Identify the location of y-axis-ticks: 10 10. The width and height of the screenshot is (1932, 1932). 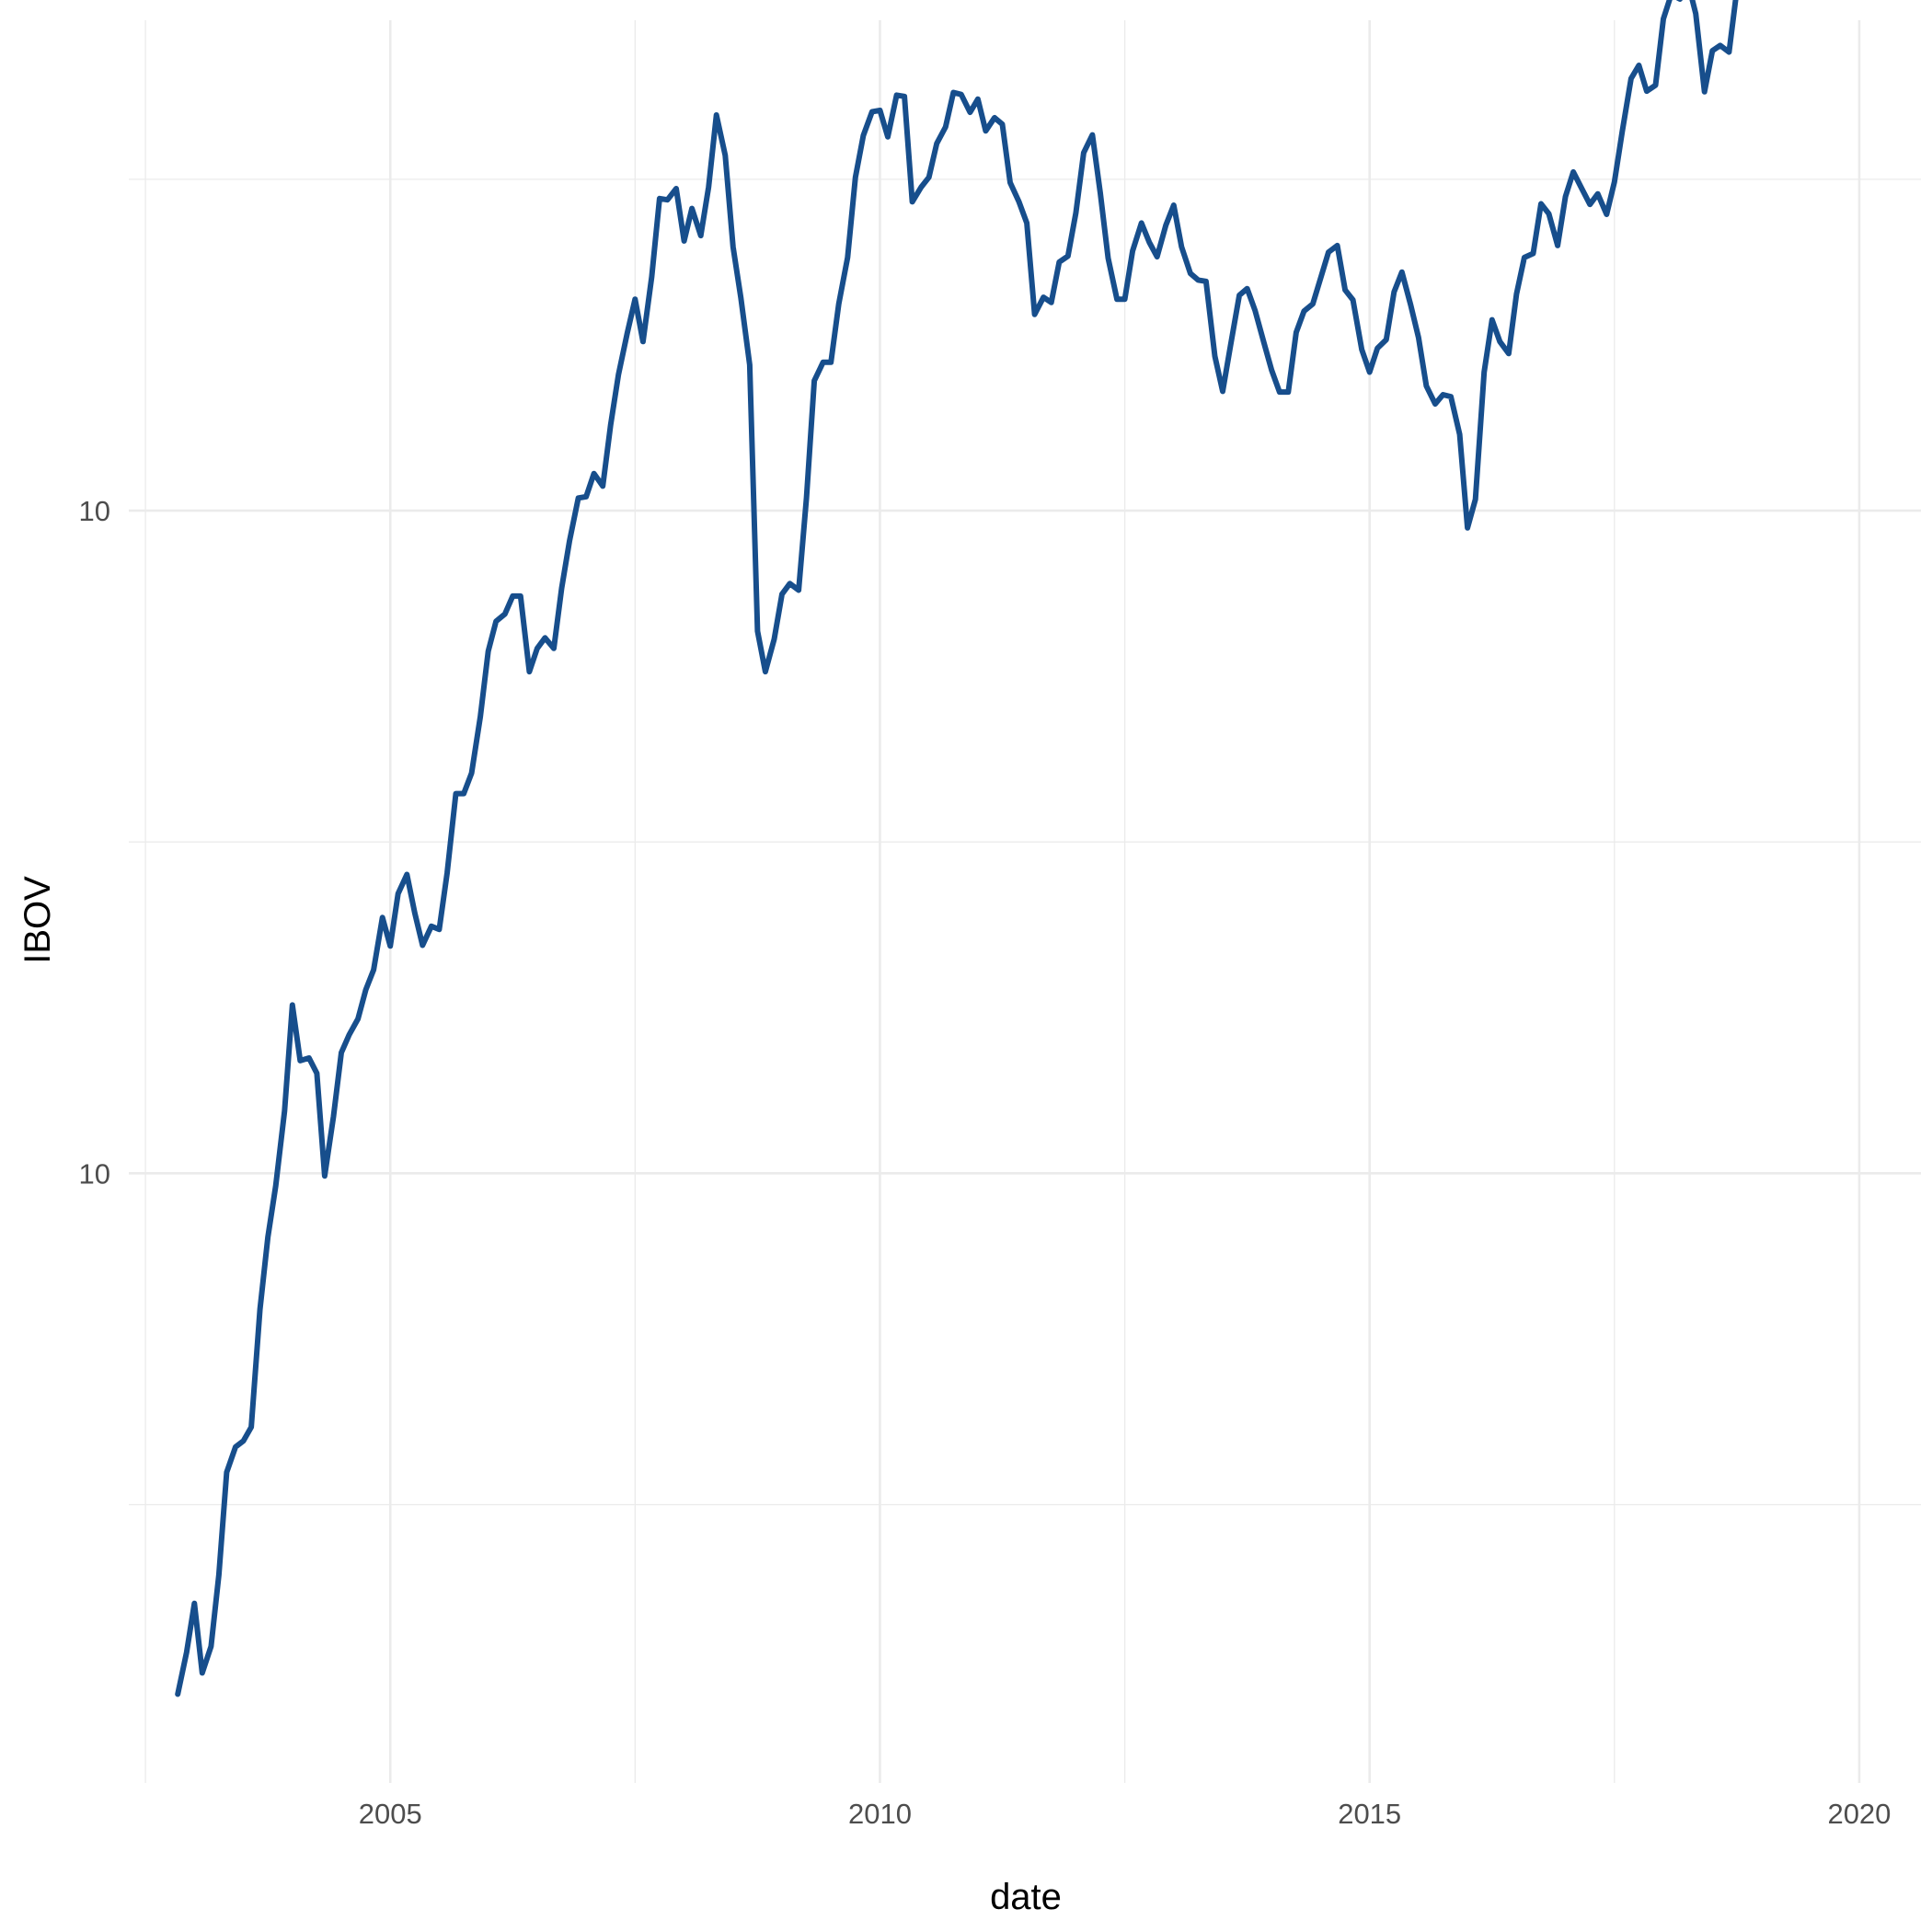
(94, 842).